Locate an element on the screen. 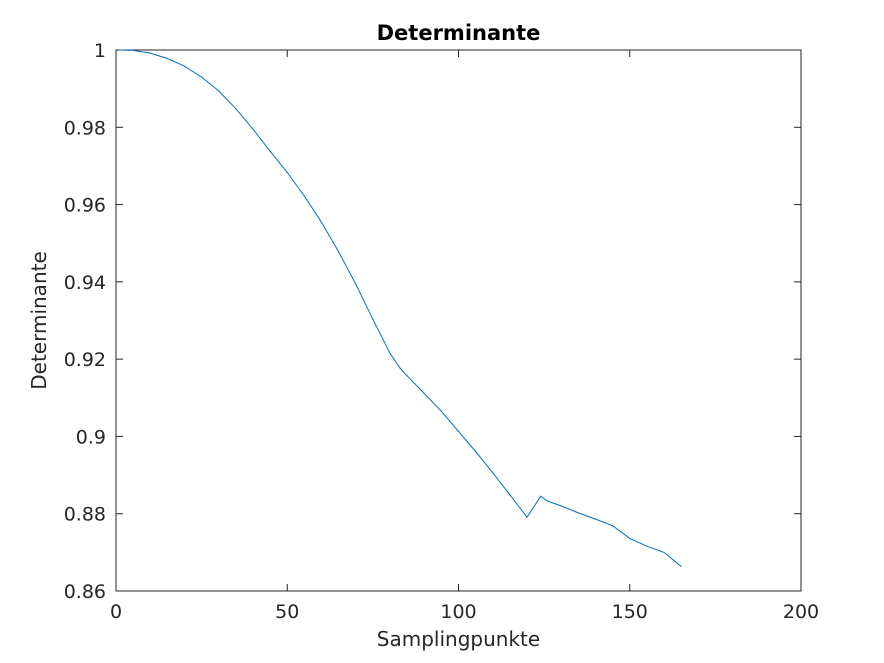 The width and height of the screenshot is (884, 663). y-tick-label: 0.86 is located at coordinates (85, 592).